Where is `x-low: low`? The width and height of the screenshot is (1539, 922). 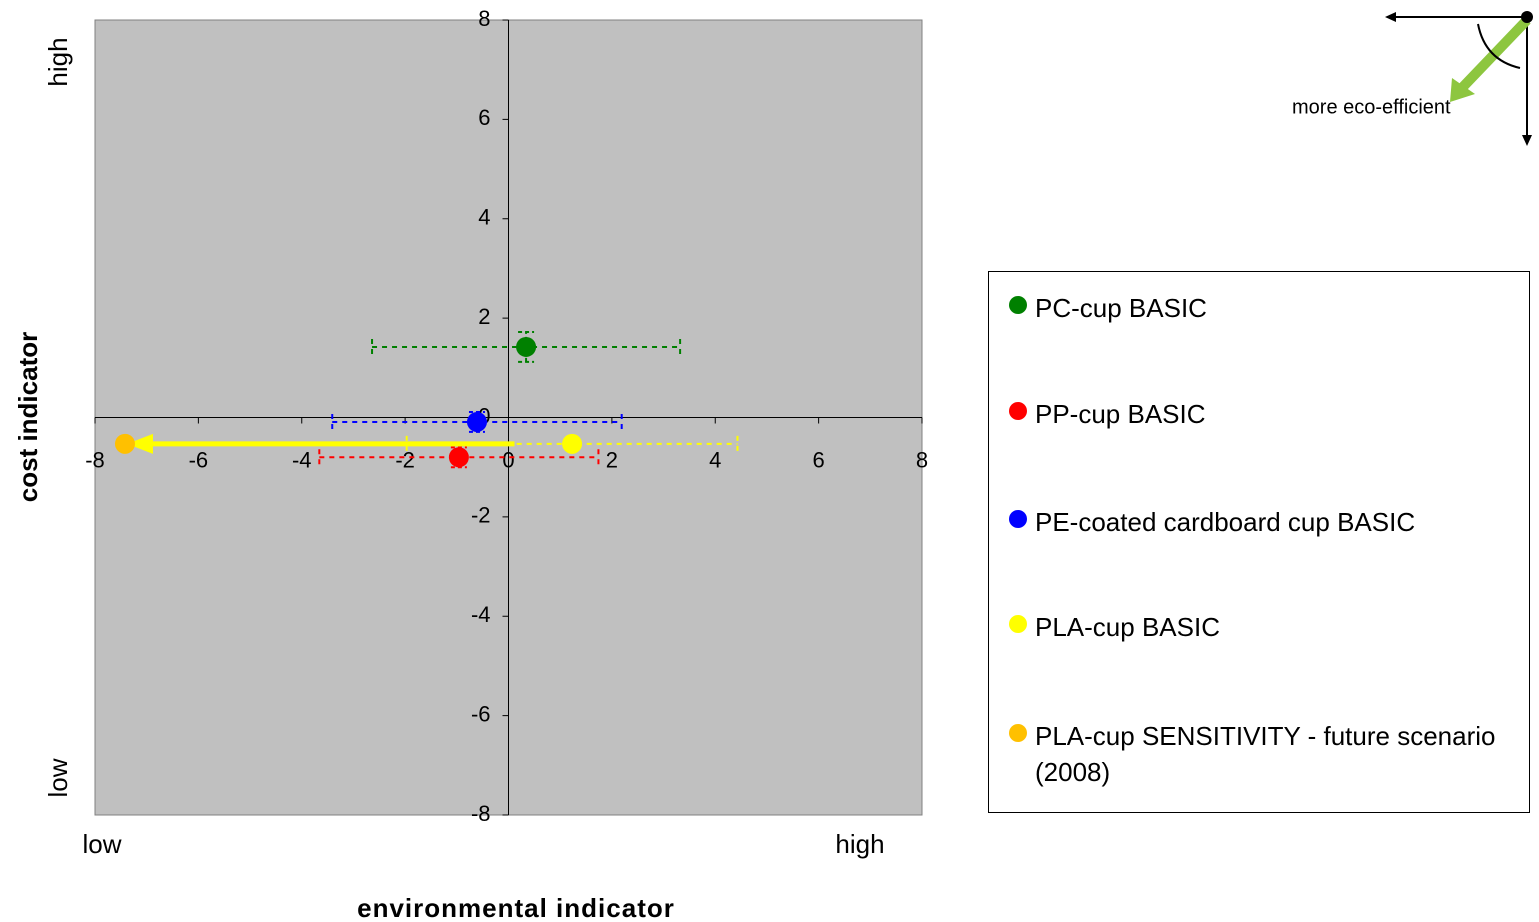
x-low: low is located at coordinates (101, 844).